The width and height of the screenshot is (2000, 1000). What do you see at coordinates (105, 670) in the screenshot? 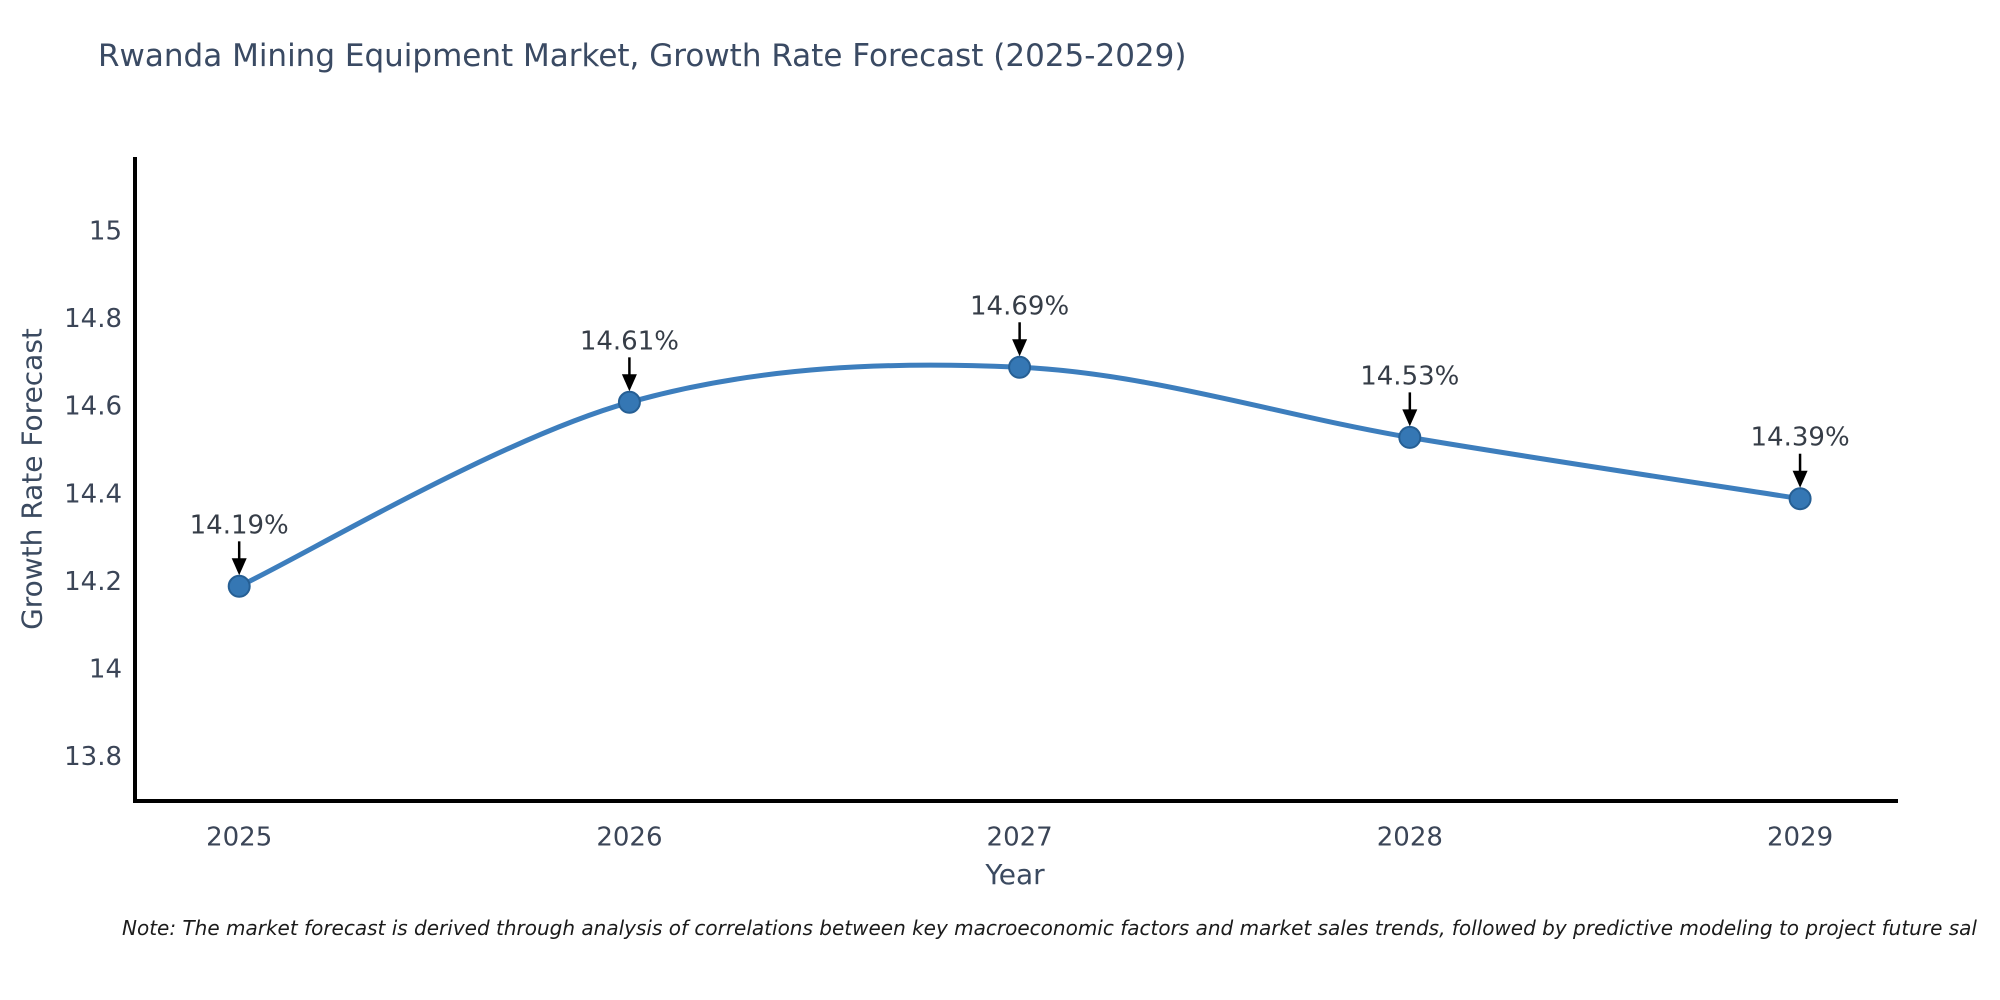
I see `y-tick-label: 14` at bounding box center [105, 670].